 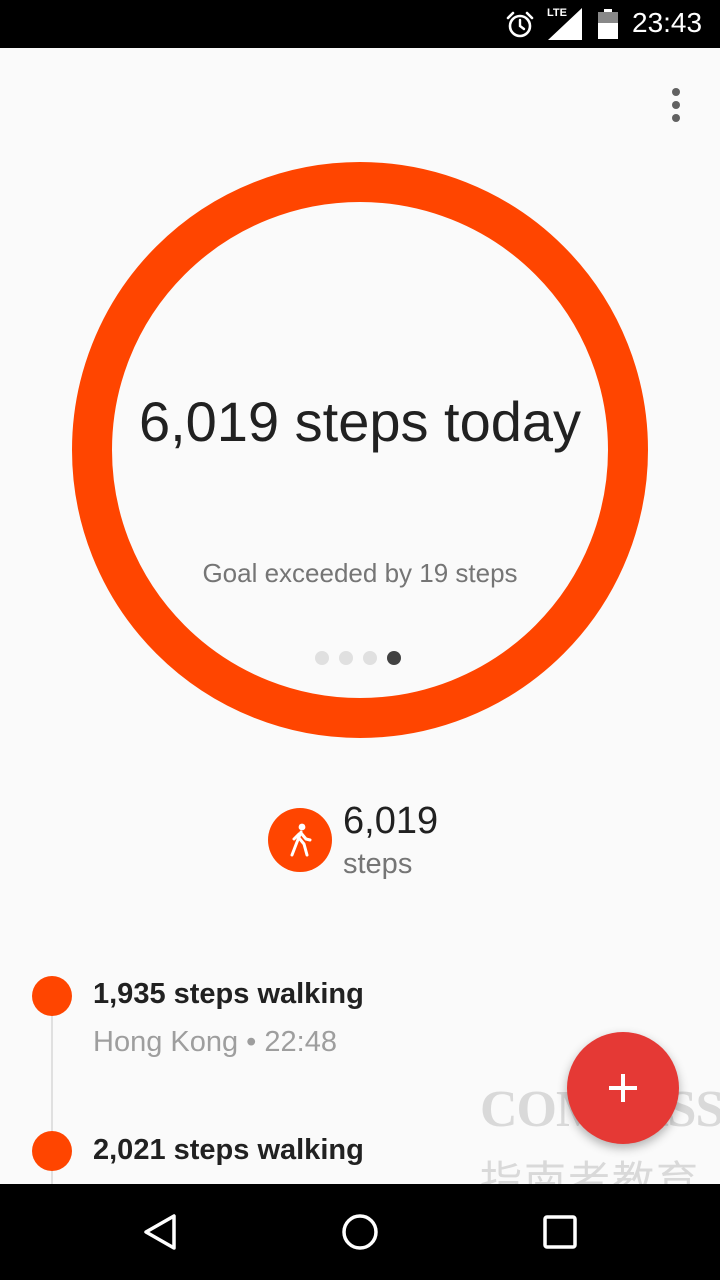 What do you see at coordinates (360, 573) in the screenshot?
I see `goal-status-text: Goal exceeded by 19 steps` at bounding box center [360, 573].